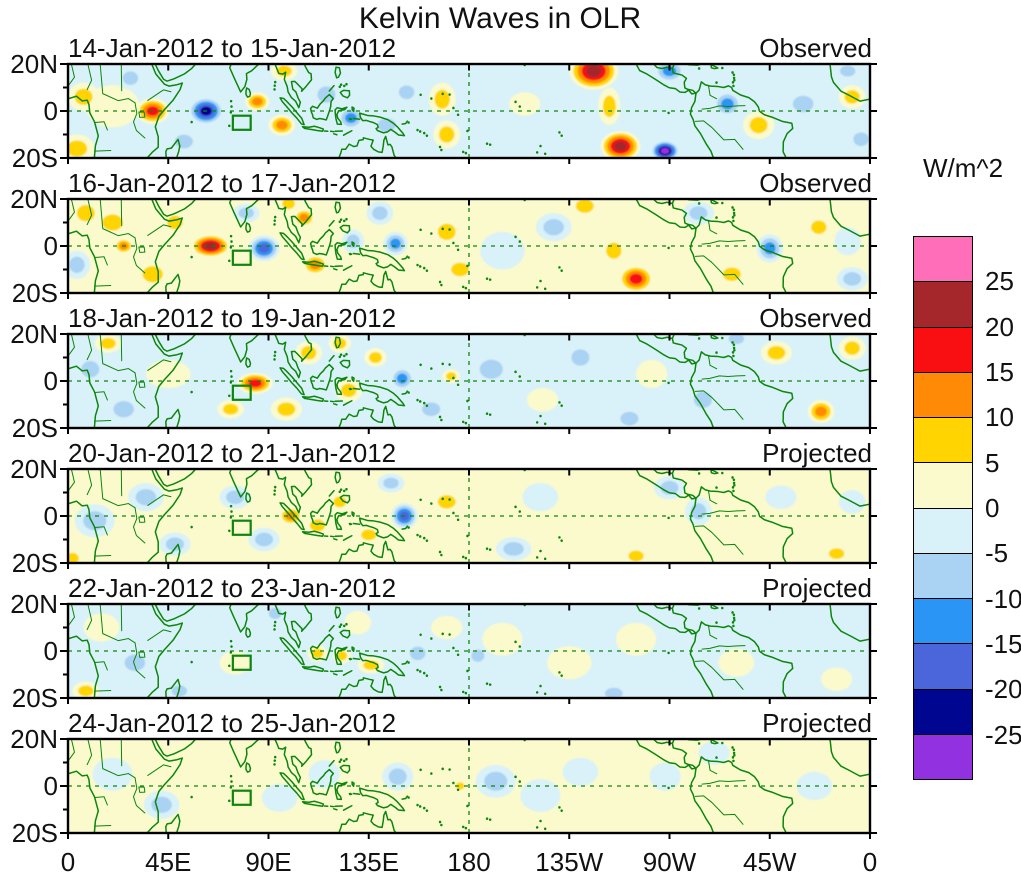 The height and width of the screenshot is (887, 1021). I want to click on lon-tick-label: 90W, so click(669, 862).